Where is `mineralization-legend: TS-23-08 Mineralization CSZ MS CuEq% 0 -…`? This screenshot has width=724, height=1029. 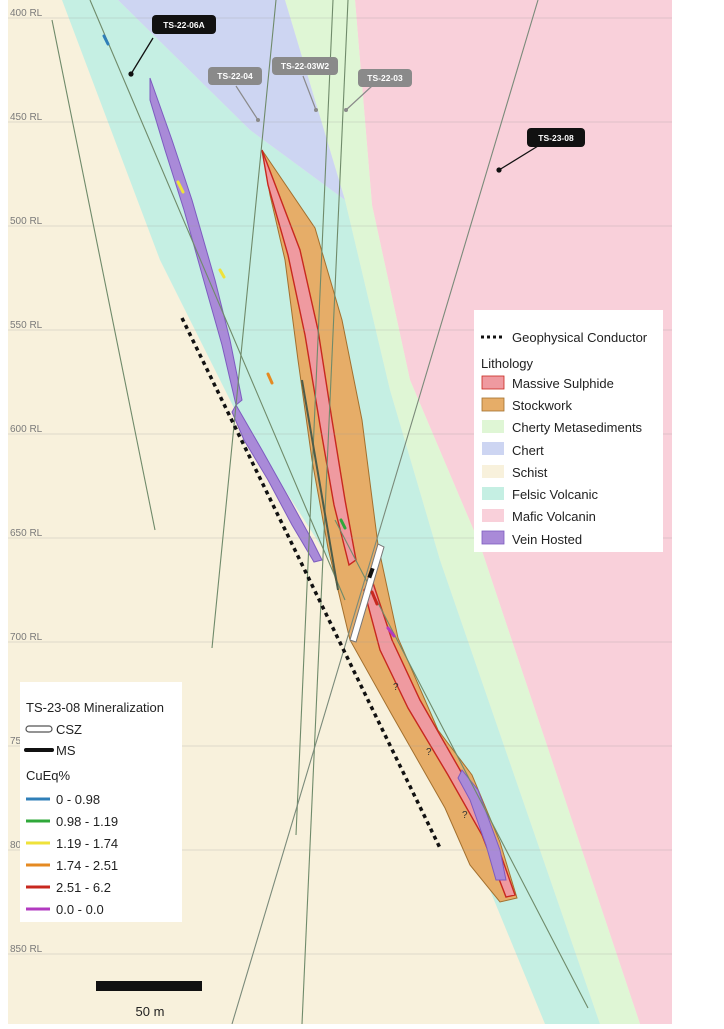 mineralization-legend: TS-23-08 Mineralization CSZ MS CuEq% 0 -… is located at coordinates (101, 802).